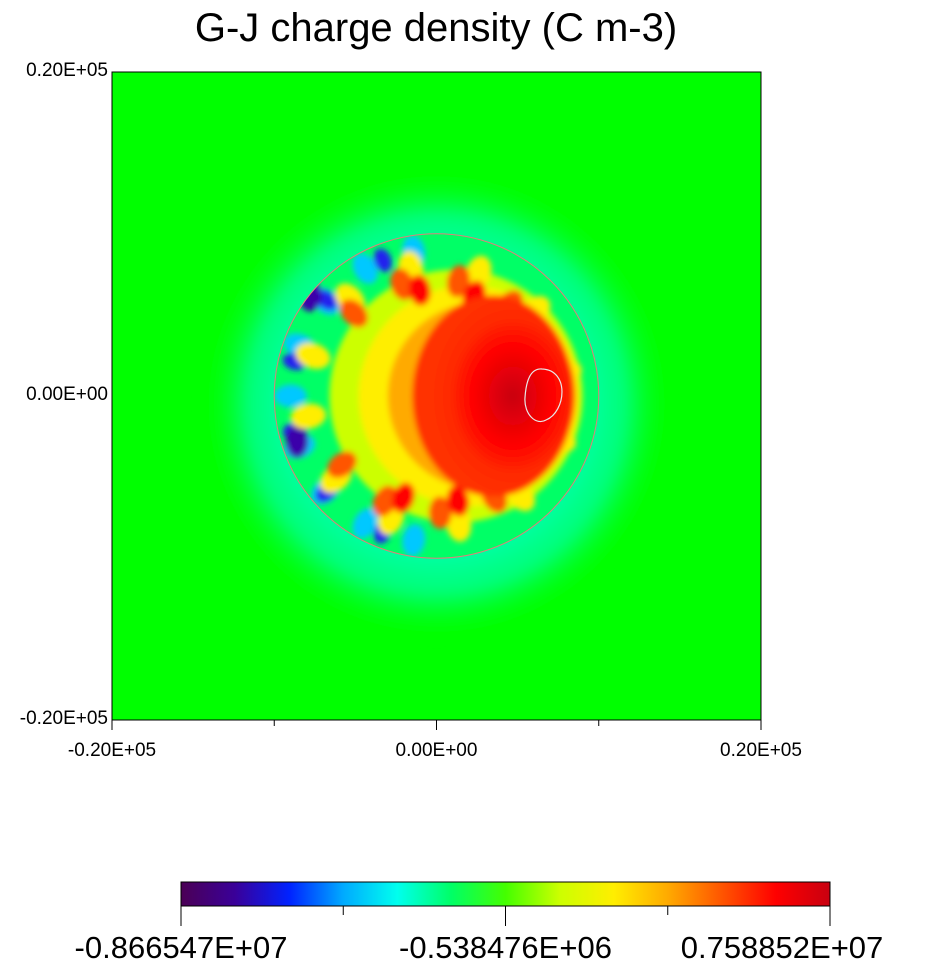 The width and height of the screenshot is (932, 969). Describe the element at coordinates (67, 394) in the screenshot. I see `y-tick-label: 0.00E+00` at that location.